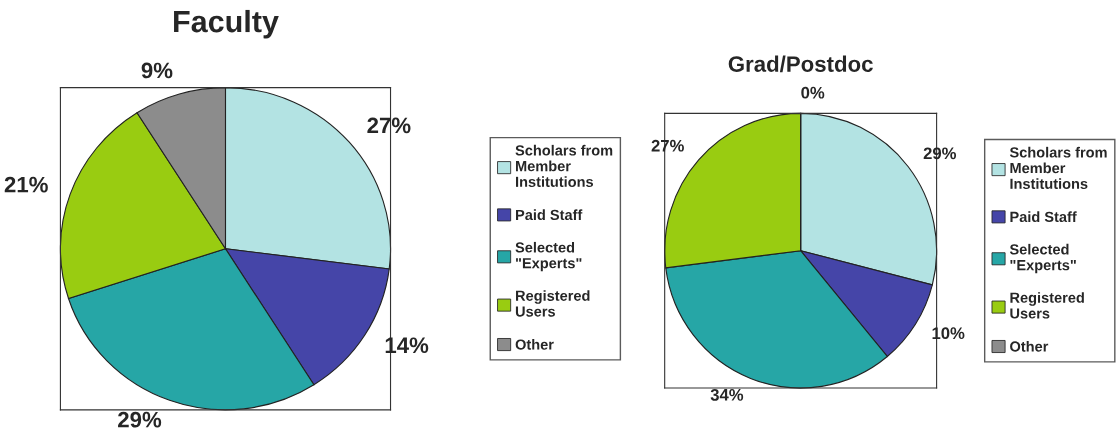 This screenshot has height=436, width=1119. Describe the element at coordinates (226, 24) in the screenshot. I see `chart-title: Faculty` at that location.